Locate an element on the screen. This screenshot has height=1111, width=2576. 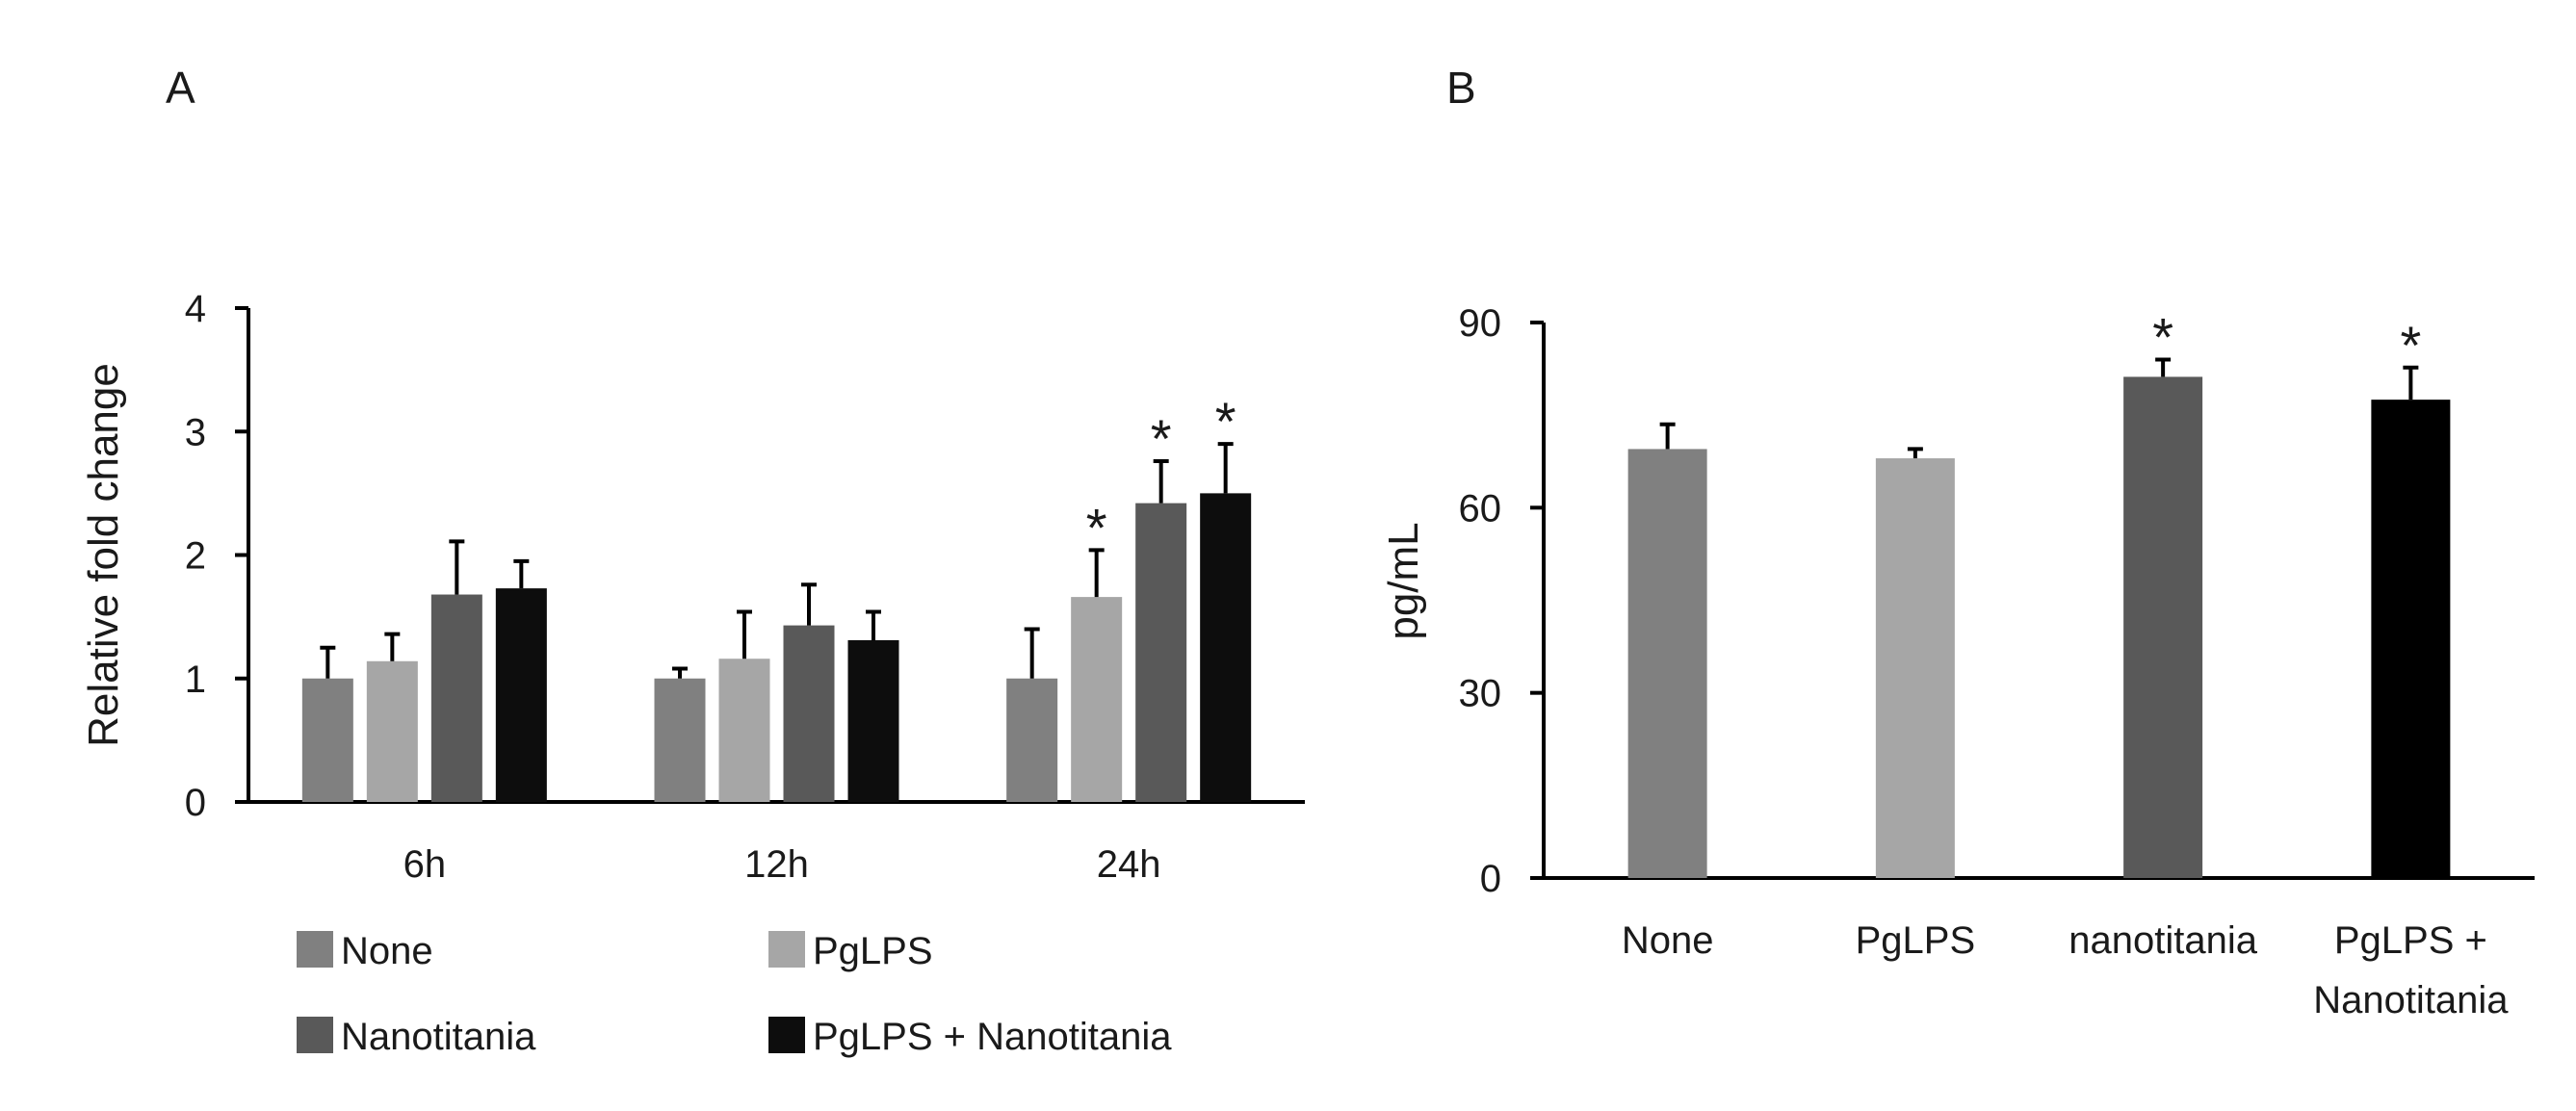
y-tick-label: 4 is located at coordinates (195, 309).